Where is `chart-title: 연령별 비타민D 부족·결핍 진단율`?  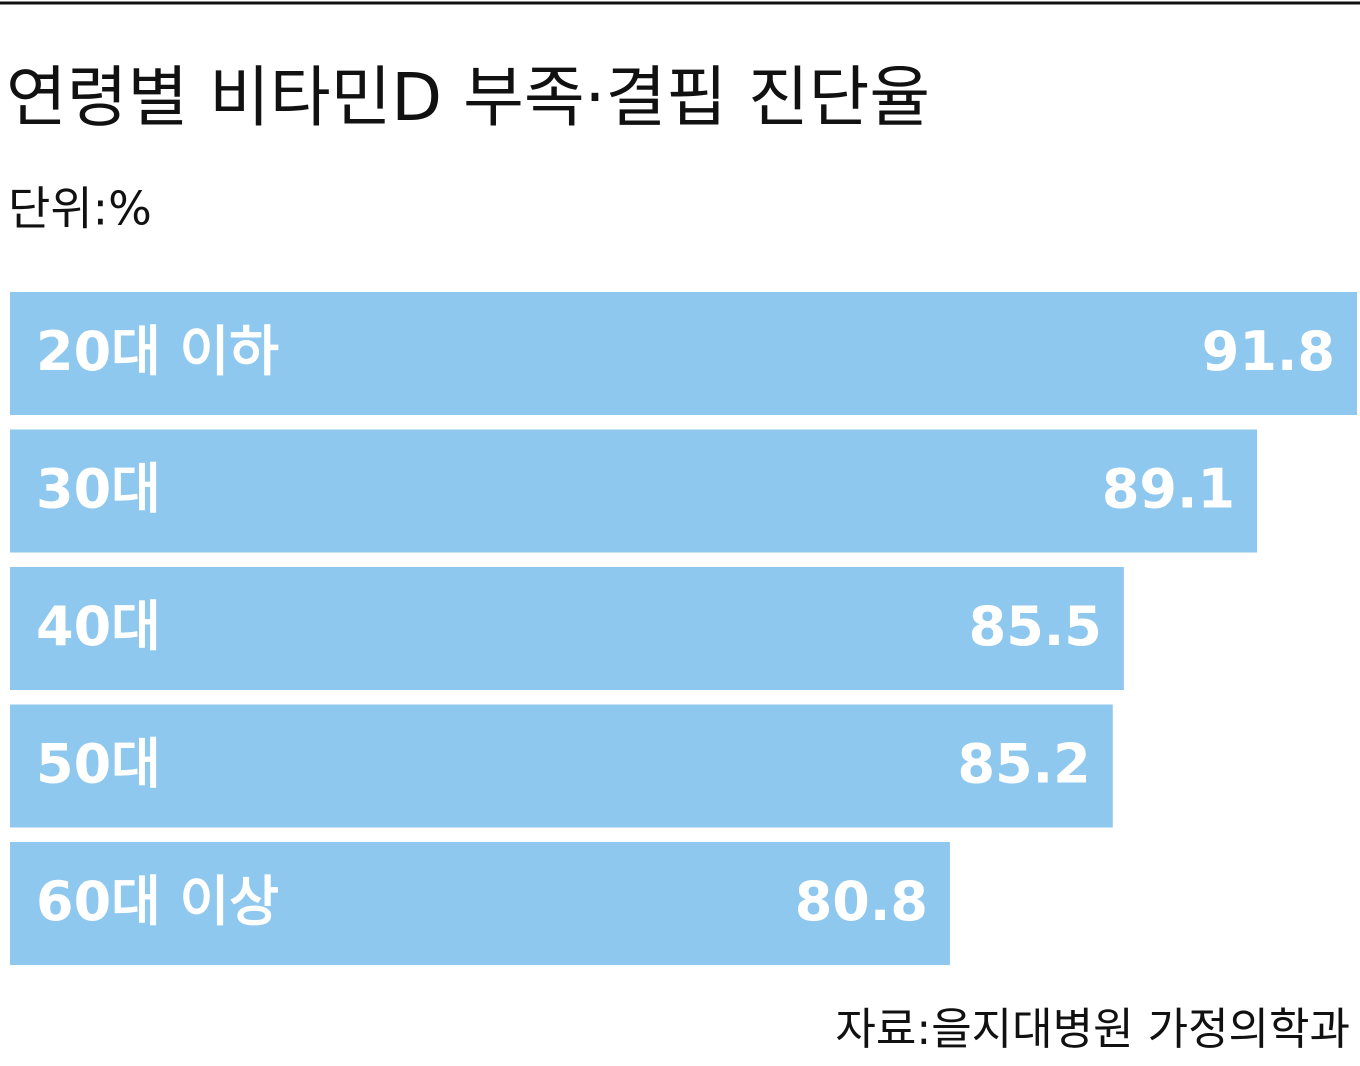 chart-title: 연령별 비타민D 부족·결핍 진단율 is located at coordinates (468, 97).